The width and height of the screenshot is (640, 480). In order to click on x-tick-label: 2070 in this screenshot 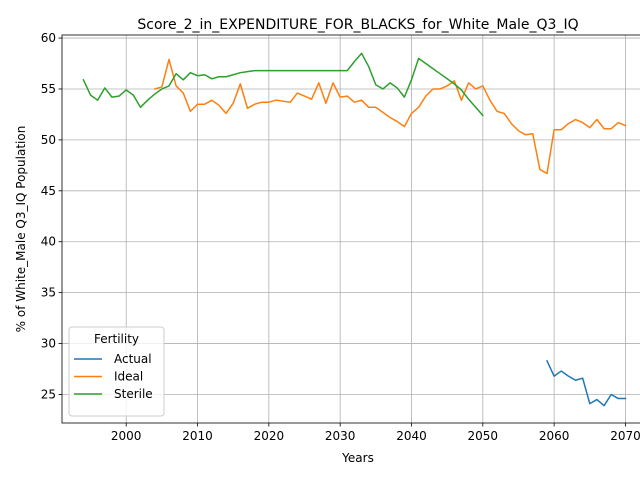, I will do `click(625, 436)`.